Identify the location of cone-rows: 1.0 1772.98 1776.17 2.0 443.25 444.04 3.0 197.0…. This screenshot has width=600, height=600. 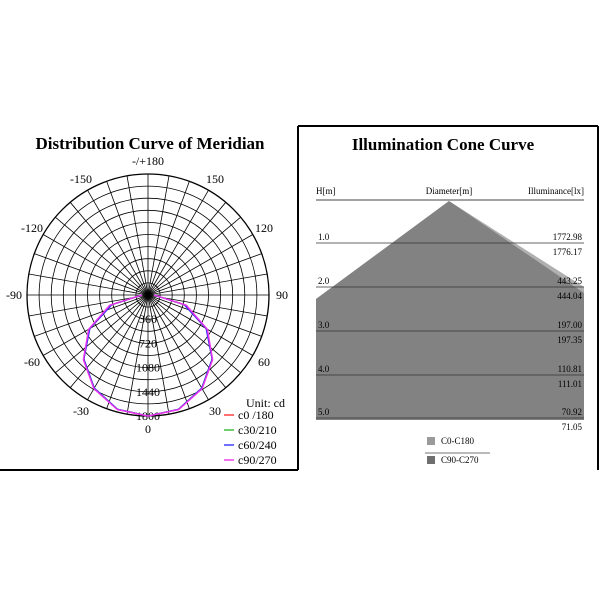
(450, 332).